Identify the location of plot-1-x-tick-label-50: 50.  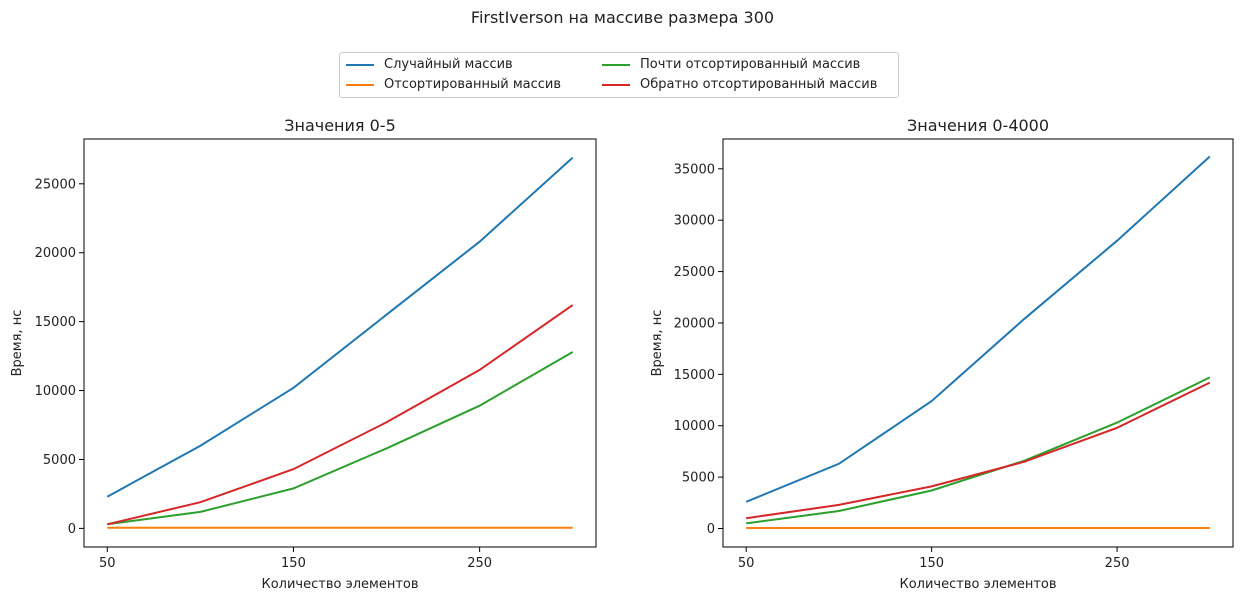
(746, 563).